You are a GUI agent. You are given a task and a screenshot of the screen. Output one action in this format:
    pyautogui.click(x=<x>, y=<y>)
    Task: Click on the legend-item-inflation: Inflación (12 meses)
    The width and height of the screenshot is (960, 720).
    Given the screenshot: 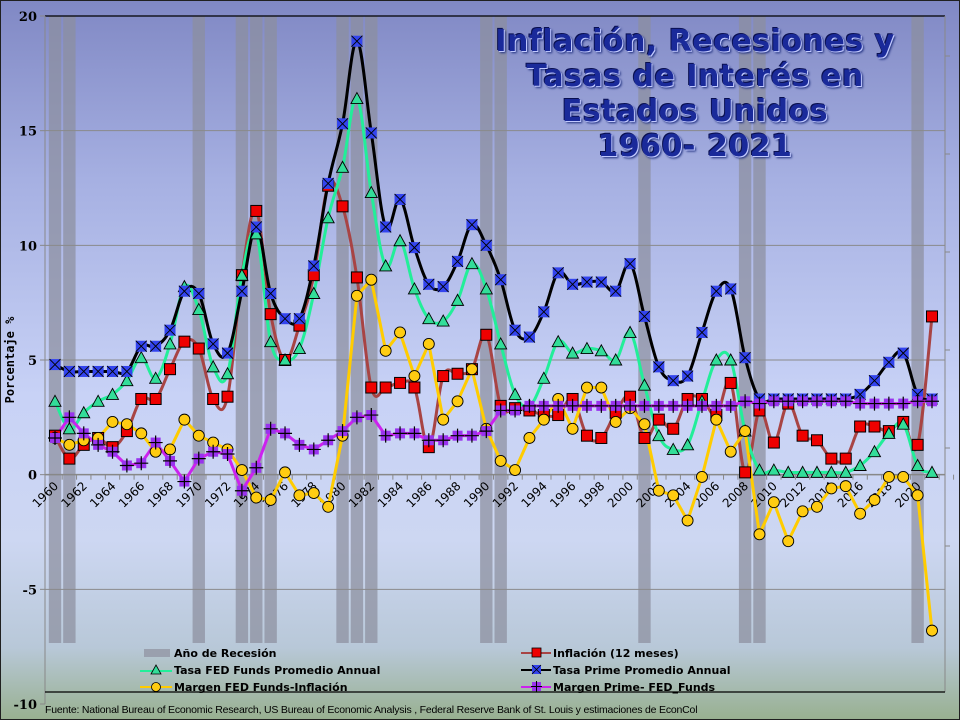 What is the action you would take?
    pyautogui.click(x=600, y=653)
    